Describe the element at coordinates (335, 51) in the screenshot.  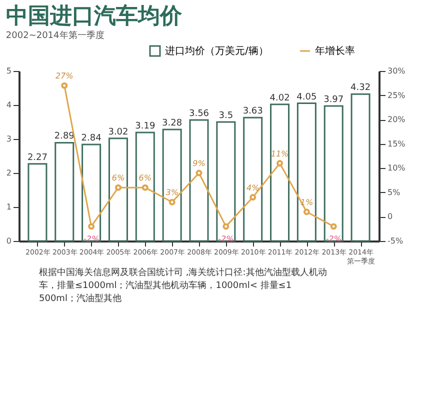
I see `legend-label: 年增长率` at that location.